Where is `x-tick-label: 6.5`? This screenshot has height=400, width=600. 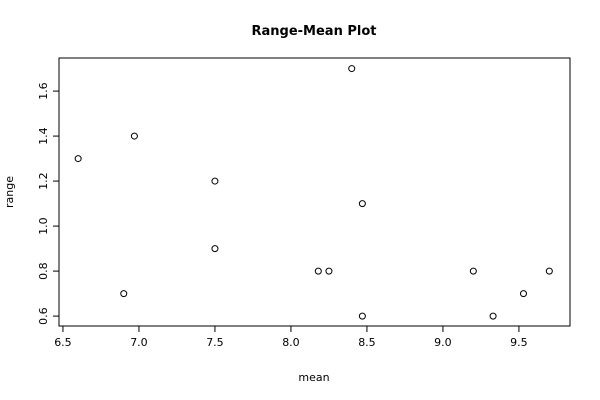
x-tick-label: 6.5 is located at coordinates (63, 342).